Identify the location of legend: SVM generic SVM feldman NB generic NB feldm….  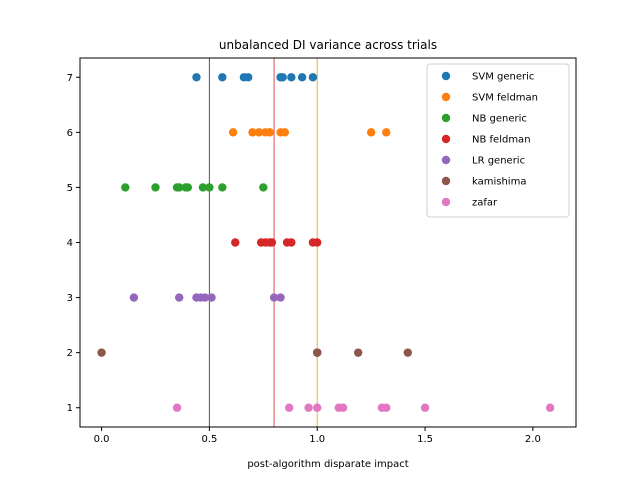
(498, 140).